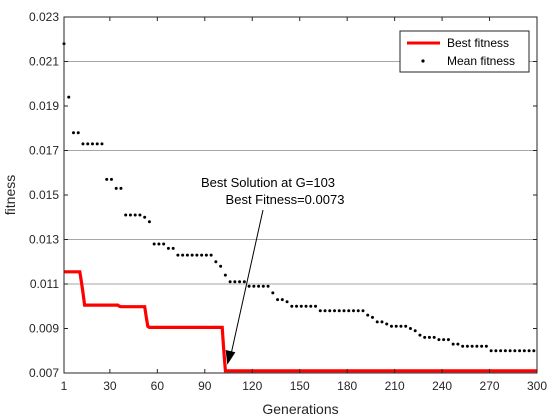  I want to click on x-tick-label: 240, so click(442, 386).